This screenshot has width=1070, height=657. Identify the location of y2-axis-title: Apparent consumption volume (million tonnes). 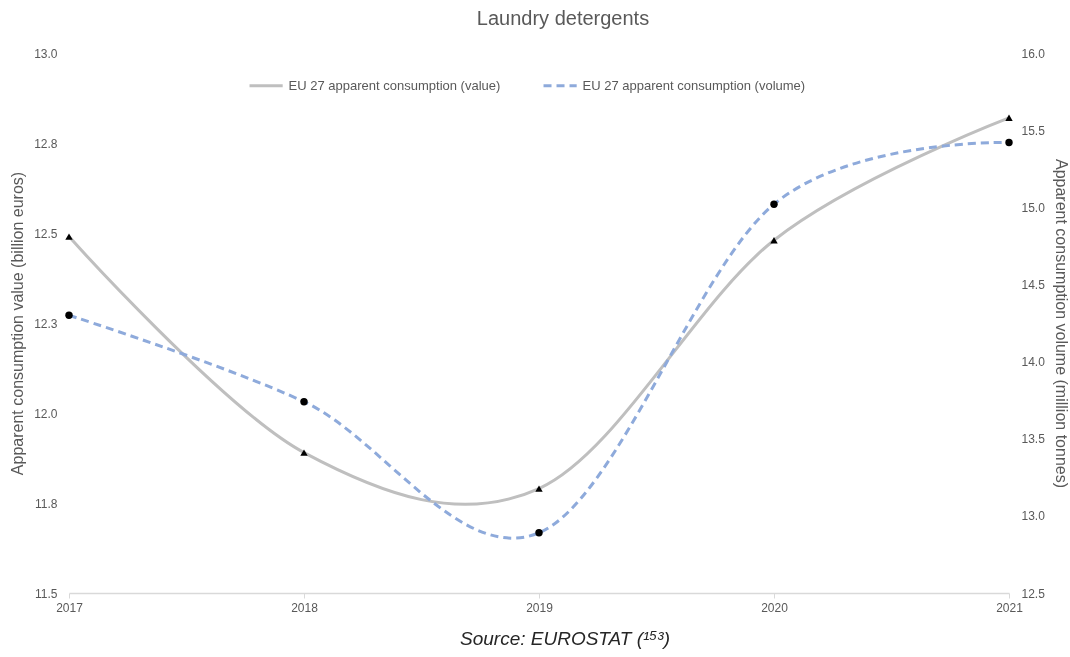
(1061, 323).